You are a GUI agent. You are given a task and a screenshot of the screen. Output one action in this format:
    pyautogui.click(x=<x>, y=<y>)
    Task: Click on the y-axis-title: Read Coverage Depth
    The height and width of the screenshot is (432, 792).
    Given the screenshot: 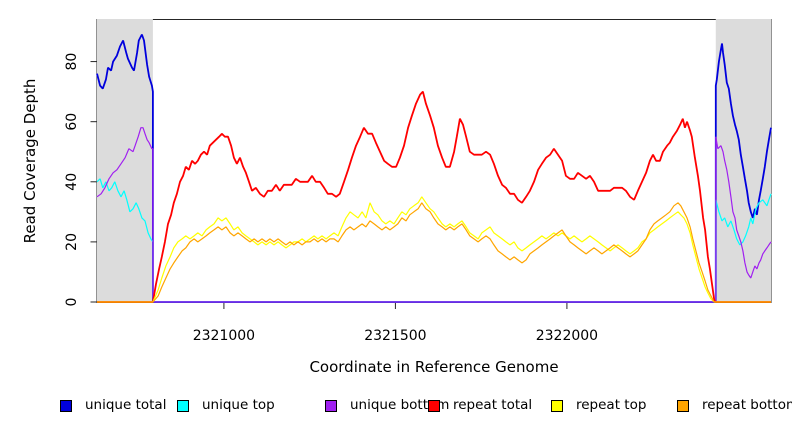 What is the action you would take?
    pyautogui.click(x=30, y=161)
    